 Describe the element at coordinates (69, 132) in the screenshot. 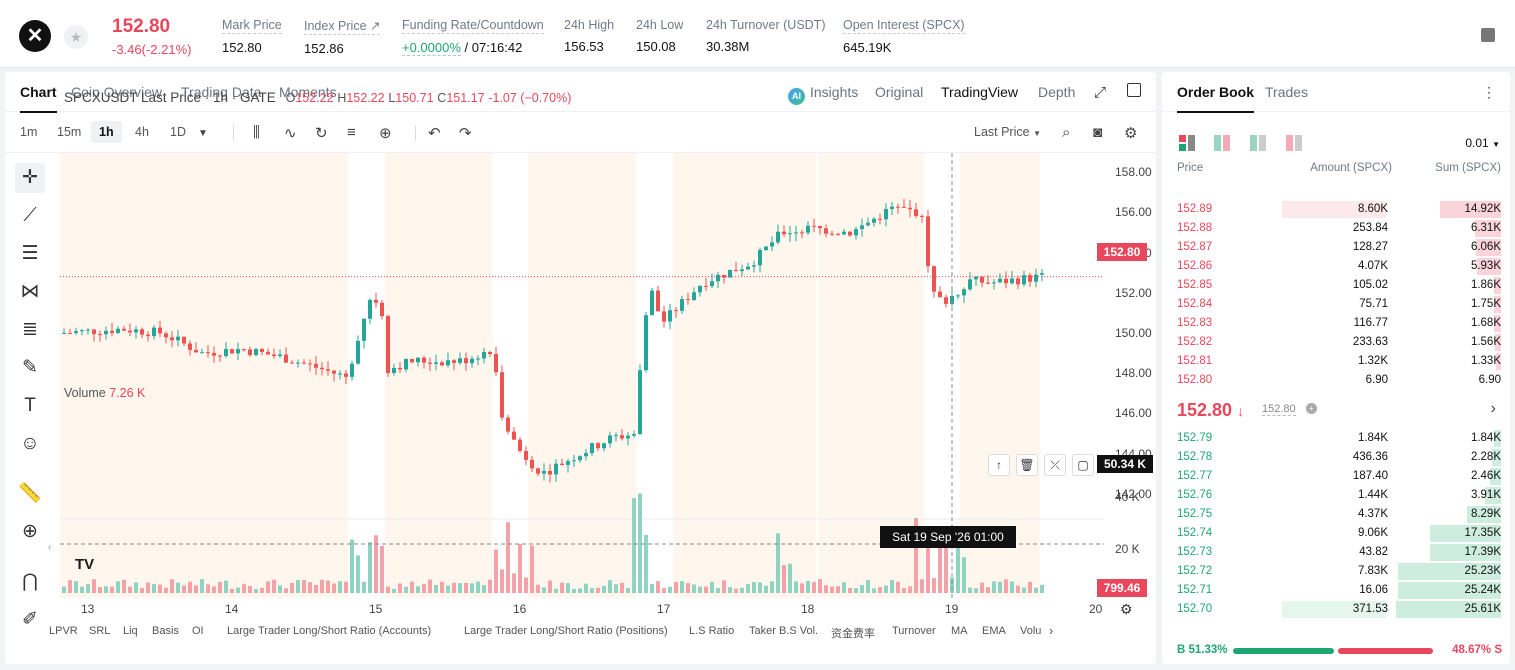

I see `timeframe-15m: 15m` at that location.